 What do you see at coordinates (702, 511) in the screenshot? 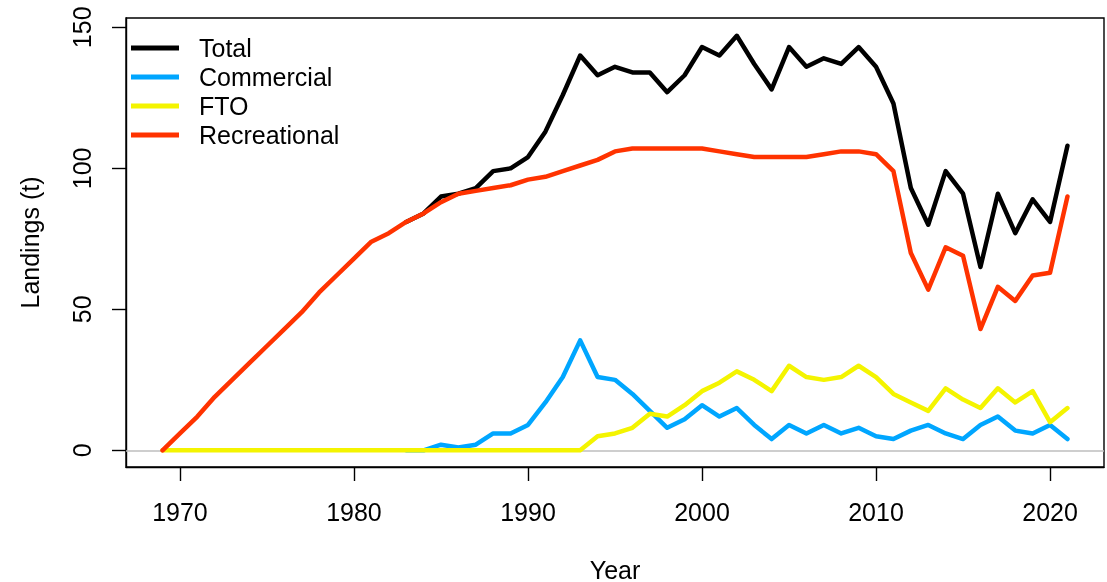
I see `x-tick-label: 2000` at bounding box center [702, 511].